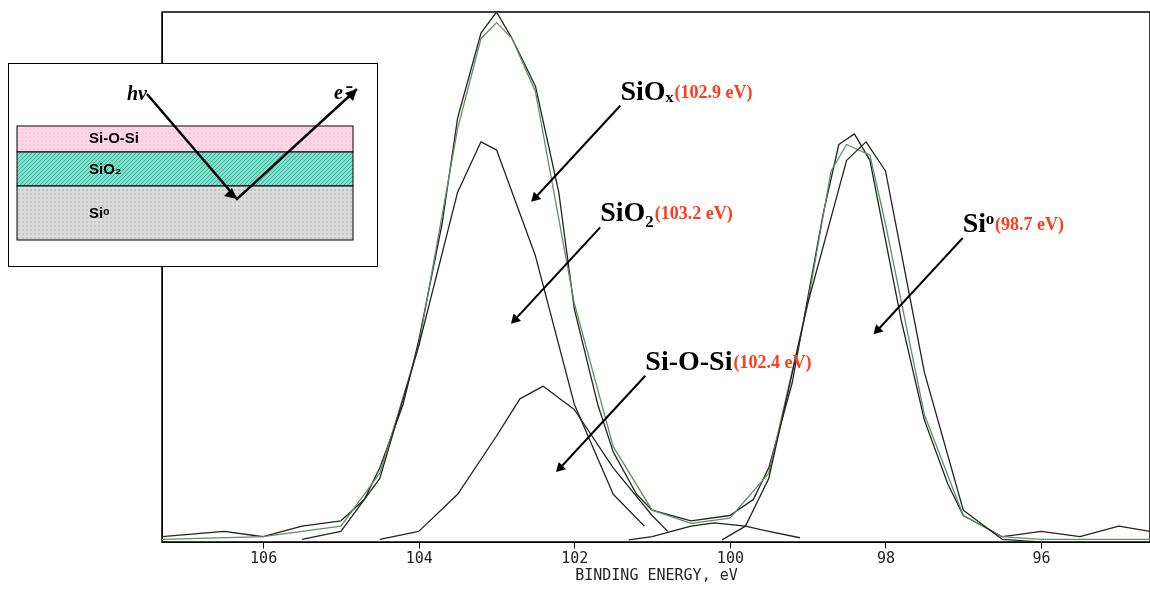 The height and width of the screenshot is (614, 1150). I want to click on annotation: SiOₓ(102.9 eV), so click(686, 90).